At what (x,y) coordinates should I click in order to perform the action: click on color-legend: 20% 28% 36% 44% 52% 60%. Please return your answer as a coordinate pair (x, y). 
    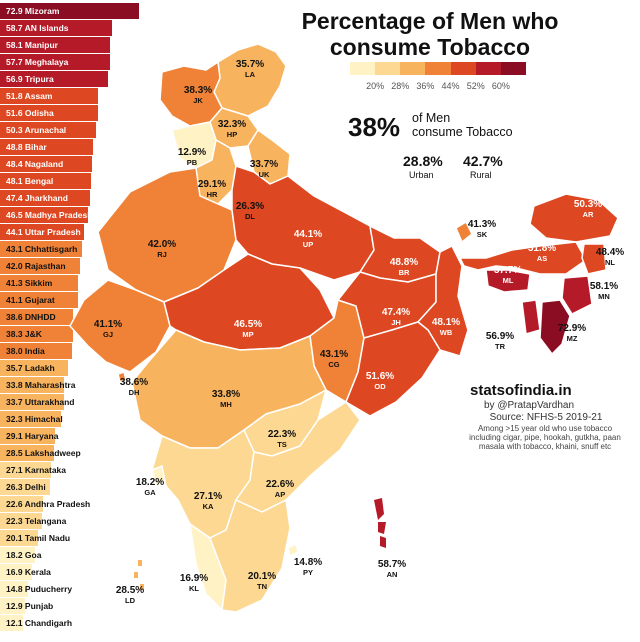
    Looking at the image, I should click on (438, 78).